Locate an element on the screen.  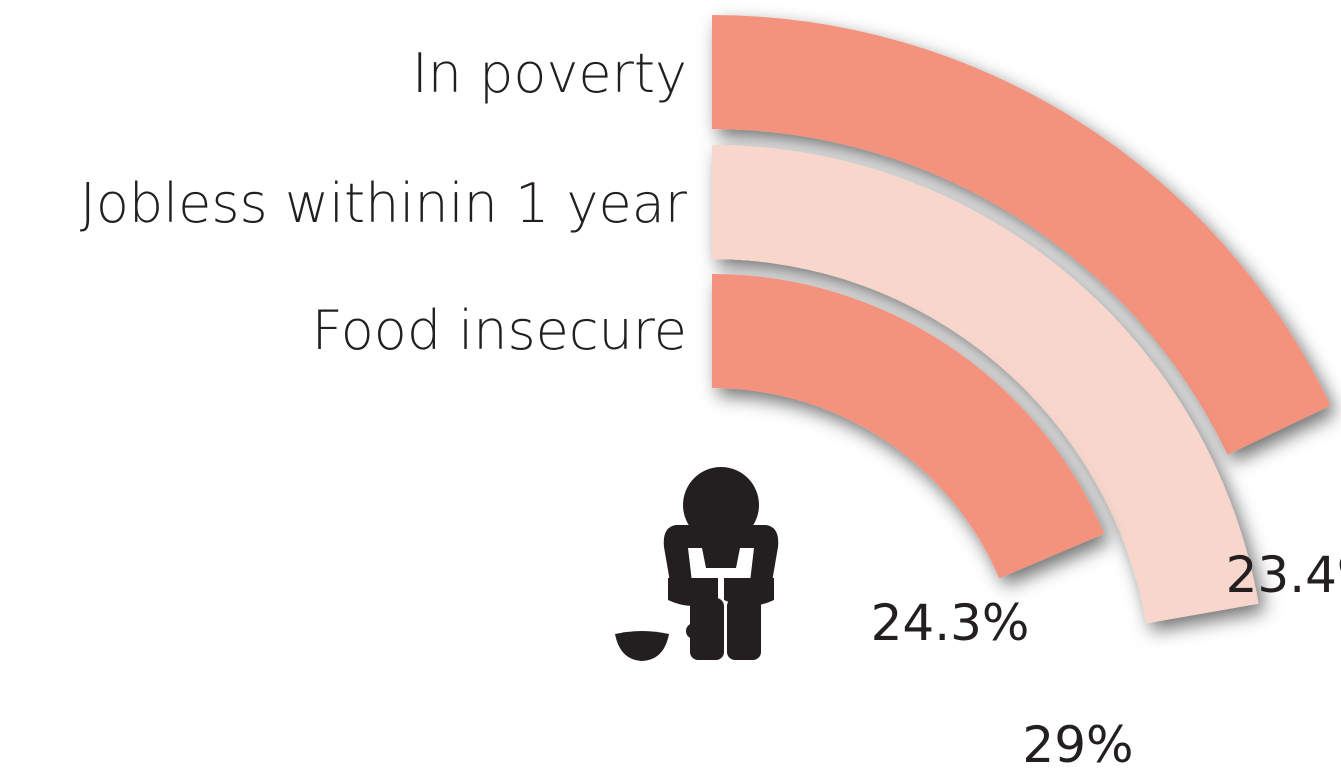
band-food-insecure is located at coordinates (908, 426).